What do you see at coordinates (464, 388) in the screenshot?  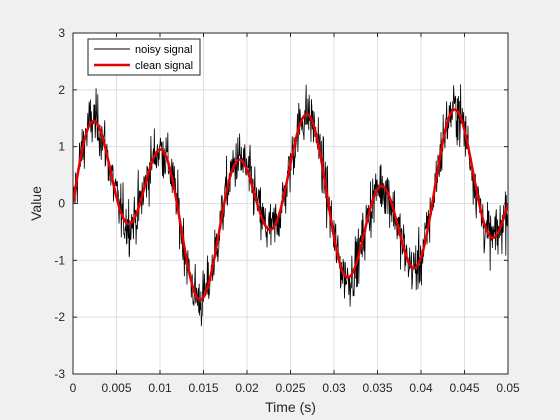 I see `x-tick-label: 0.045` at bounding box center [464, 388].